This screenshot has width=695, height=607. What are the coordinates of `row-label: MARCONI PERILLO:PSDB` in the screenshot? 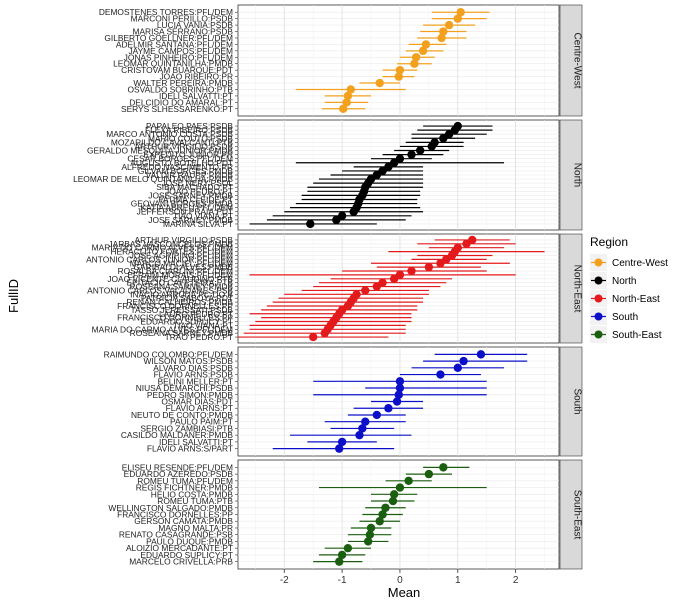 It's located at (182, 19).